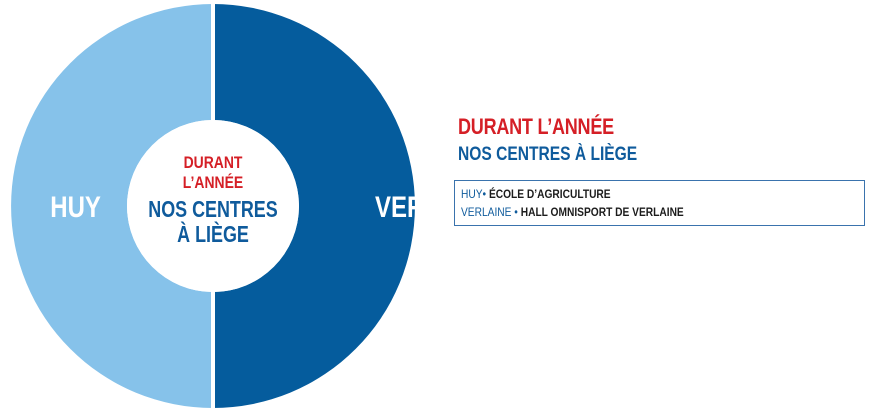 The height and width of the screenshot is (413, 875). What do you see at coordinates (536, 126) in the screenshot?
I see `info-title: DURANT L’ANNÉE` at bounding box center [536, 126].